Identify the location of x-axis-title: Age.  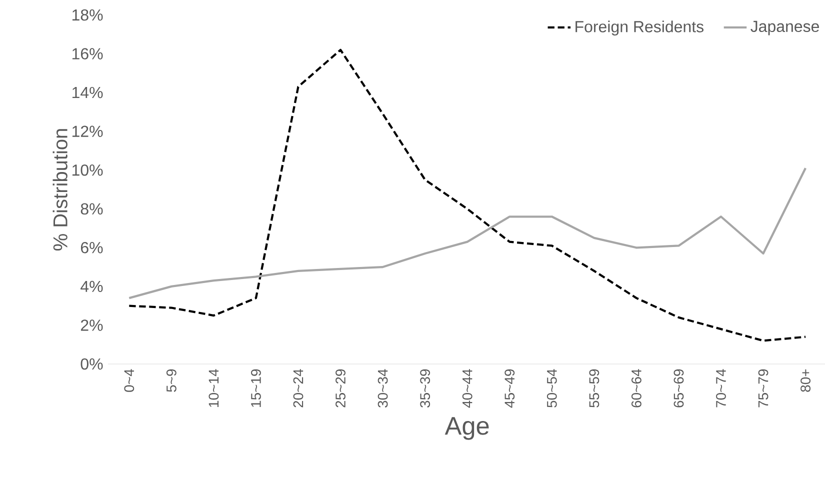
(466, 428).